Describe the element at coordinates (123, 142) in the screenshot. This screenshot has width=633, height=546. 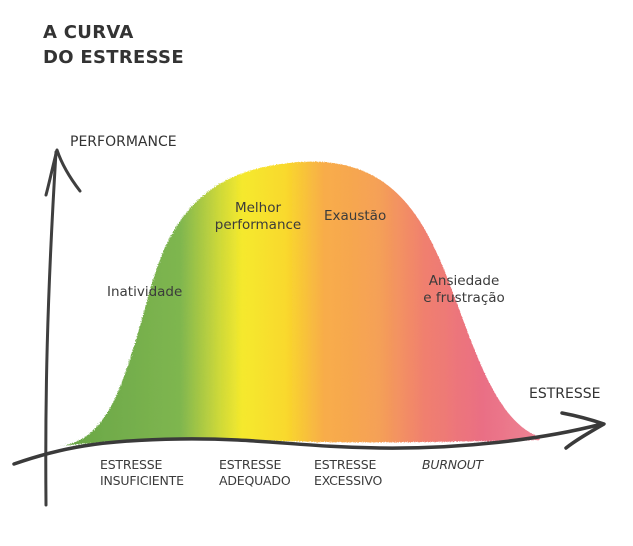
I see `y-axis-label: PERFORMANCE` at that location.